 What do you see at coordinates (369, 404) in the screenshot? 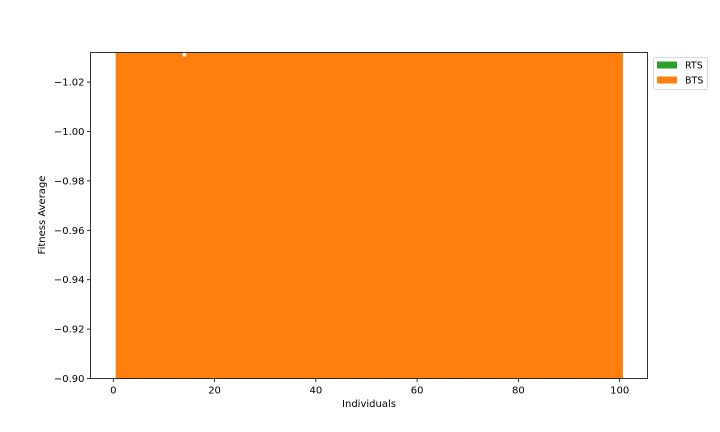
I see `x-axis-label: Individuals` at bounding box center [369, 404].